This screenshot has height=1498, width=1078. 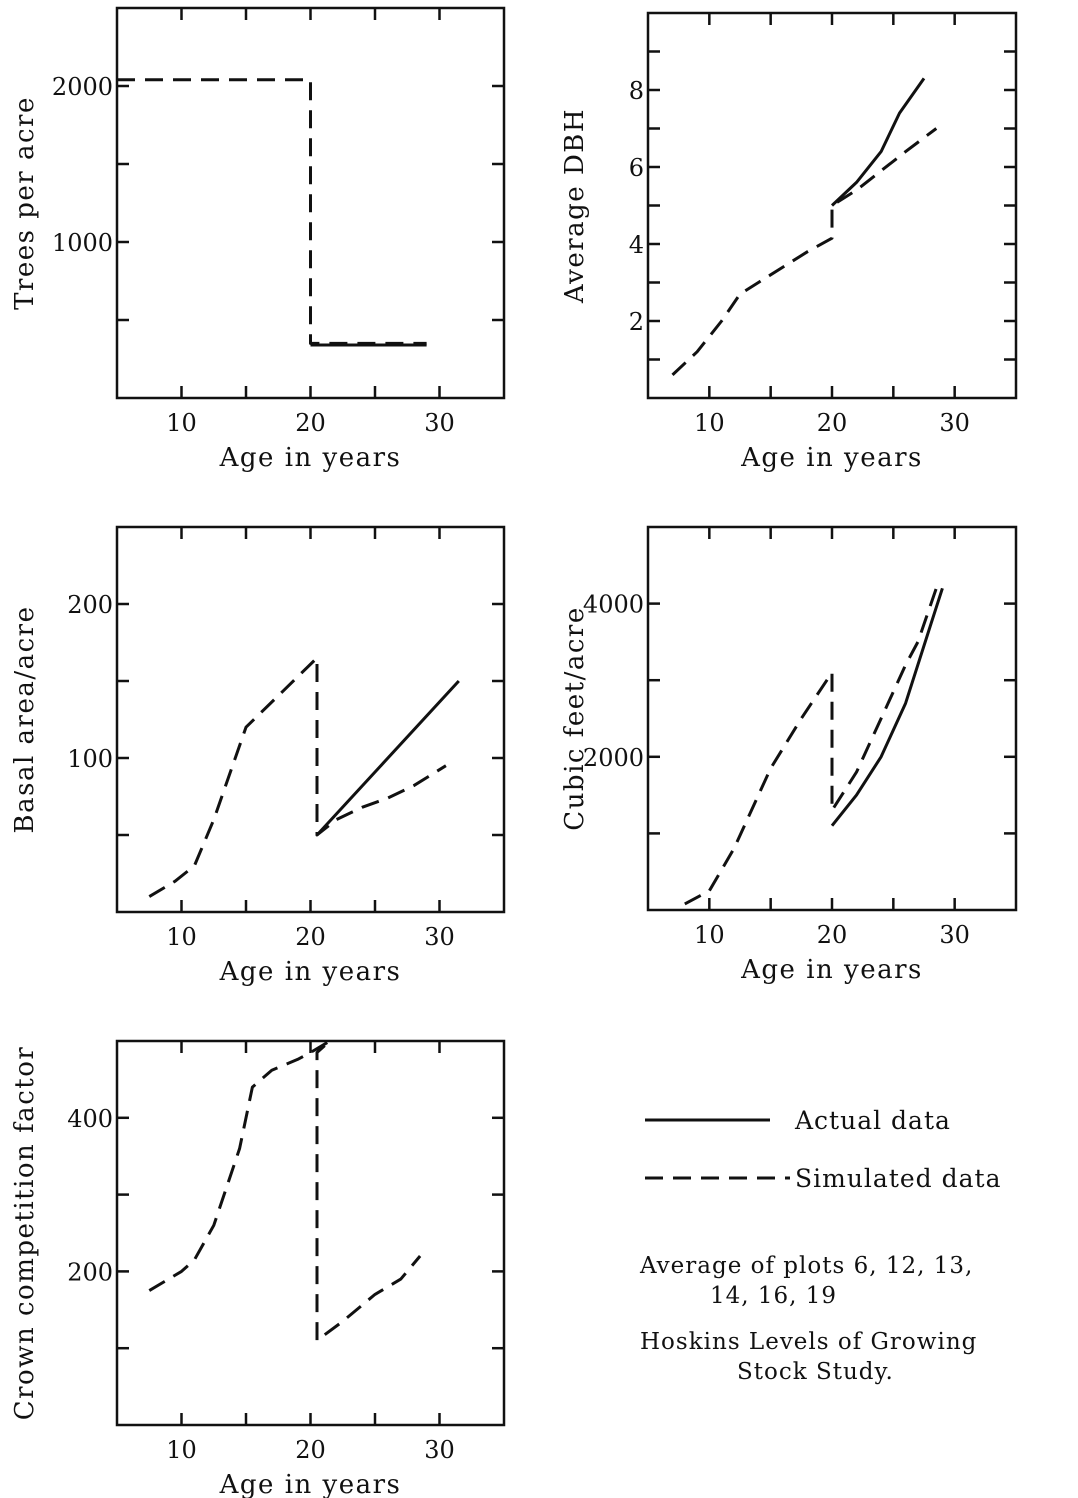 I want to click on y-axis-label: Trees per acre, so click(x=25, y=203).